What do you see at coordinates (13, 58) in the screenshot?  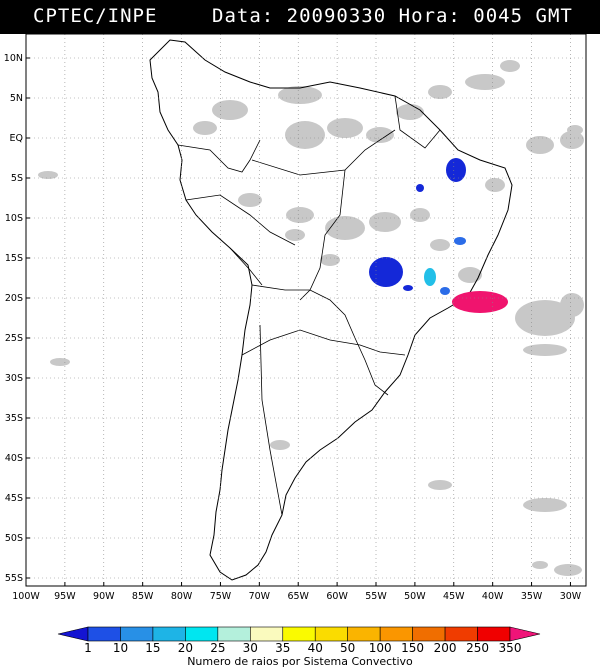 I see `lat-tick-label: 10N` at bounding box center [13, 58].